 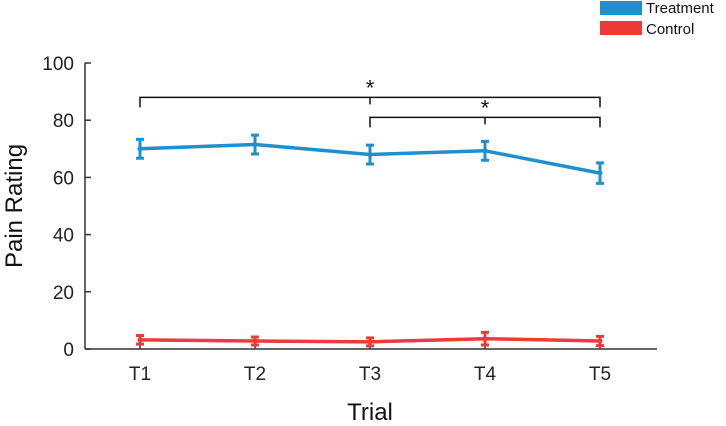 What do you see at coordinates (63, 178) in the screenshot?
I see `y-tick-label: 60` at bounding box center [63, 178].